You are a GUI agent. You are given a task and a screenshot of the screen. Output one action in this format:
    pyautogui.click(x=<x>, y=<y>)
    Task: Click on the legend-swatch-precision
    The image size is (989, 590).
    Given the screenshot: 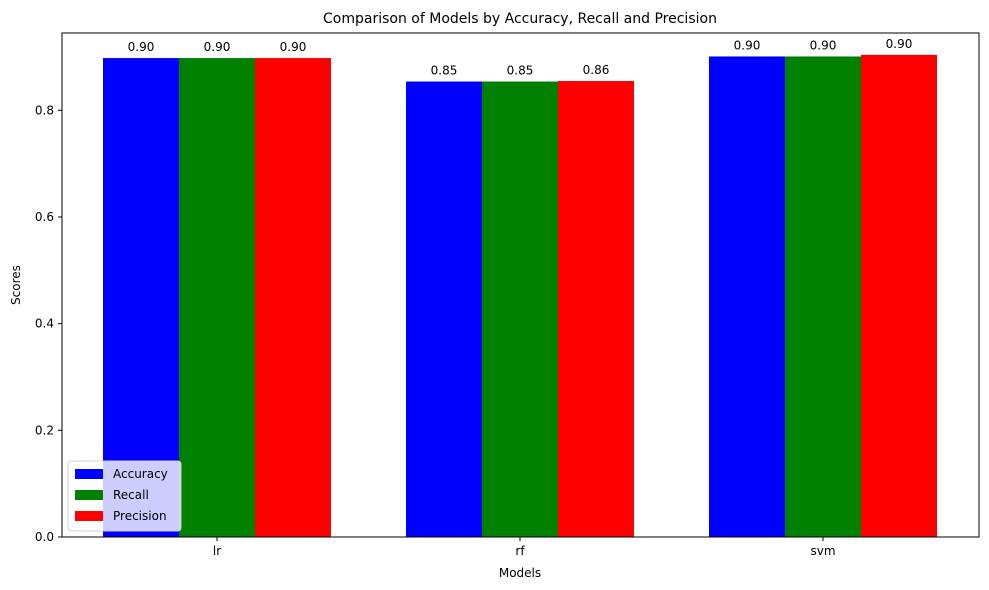 What is the action you would take?
    pyautogui.click(x=89, y=516)
    